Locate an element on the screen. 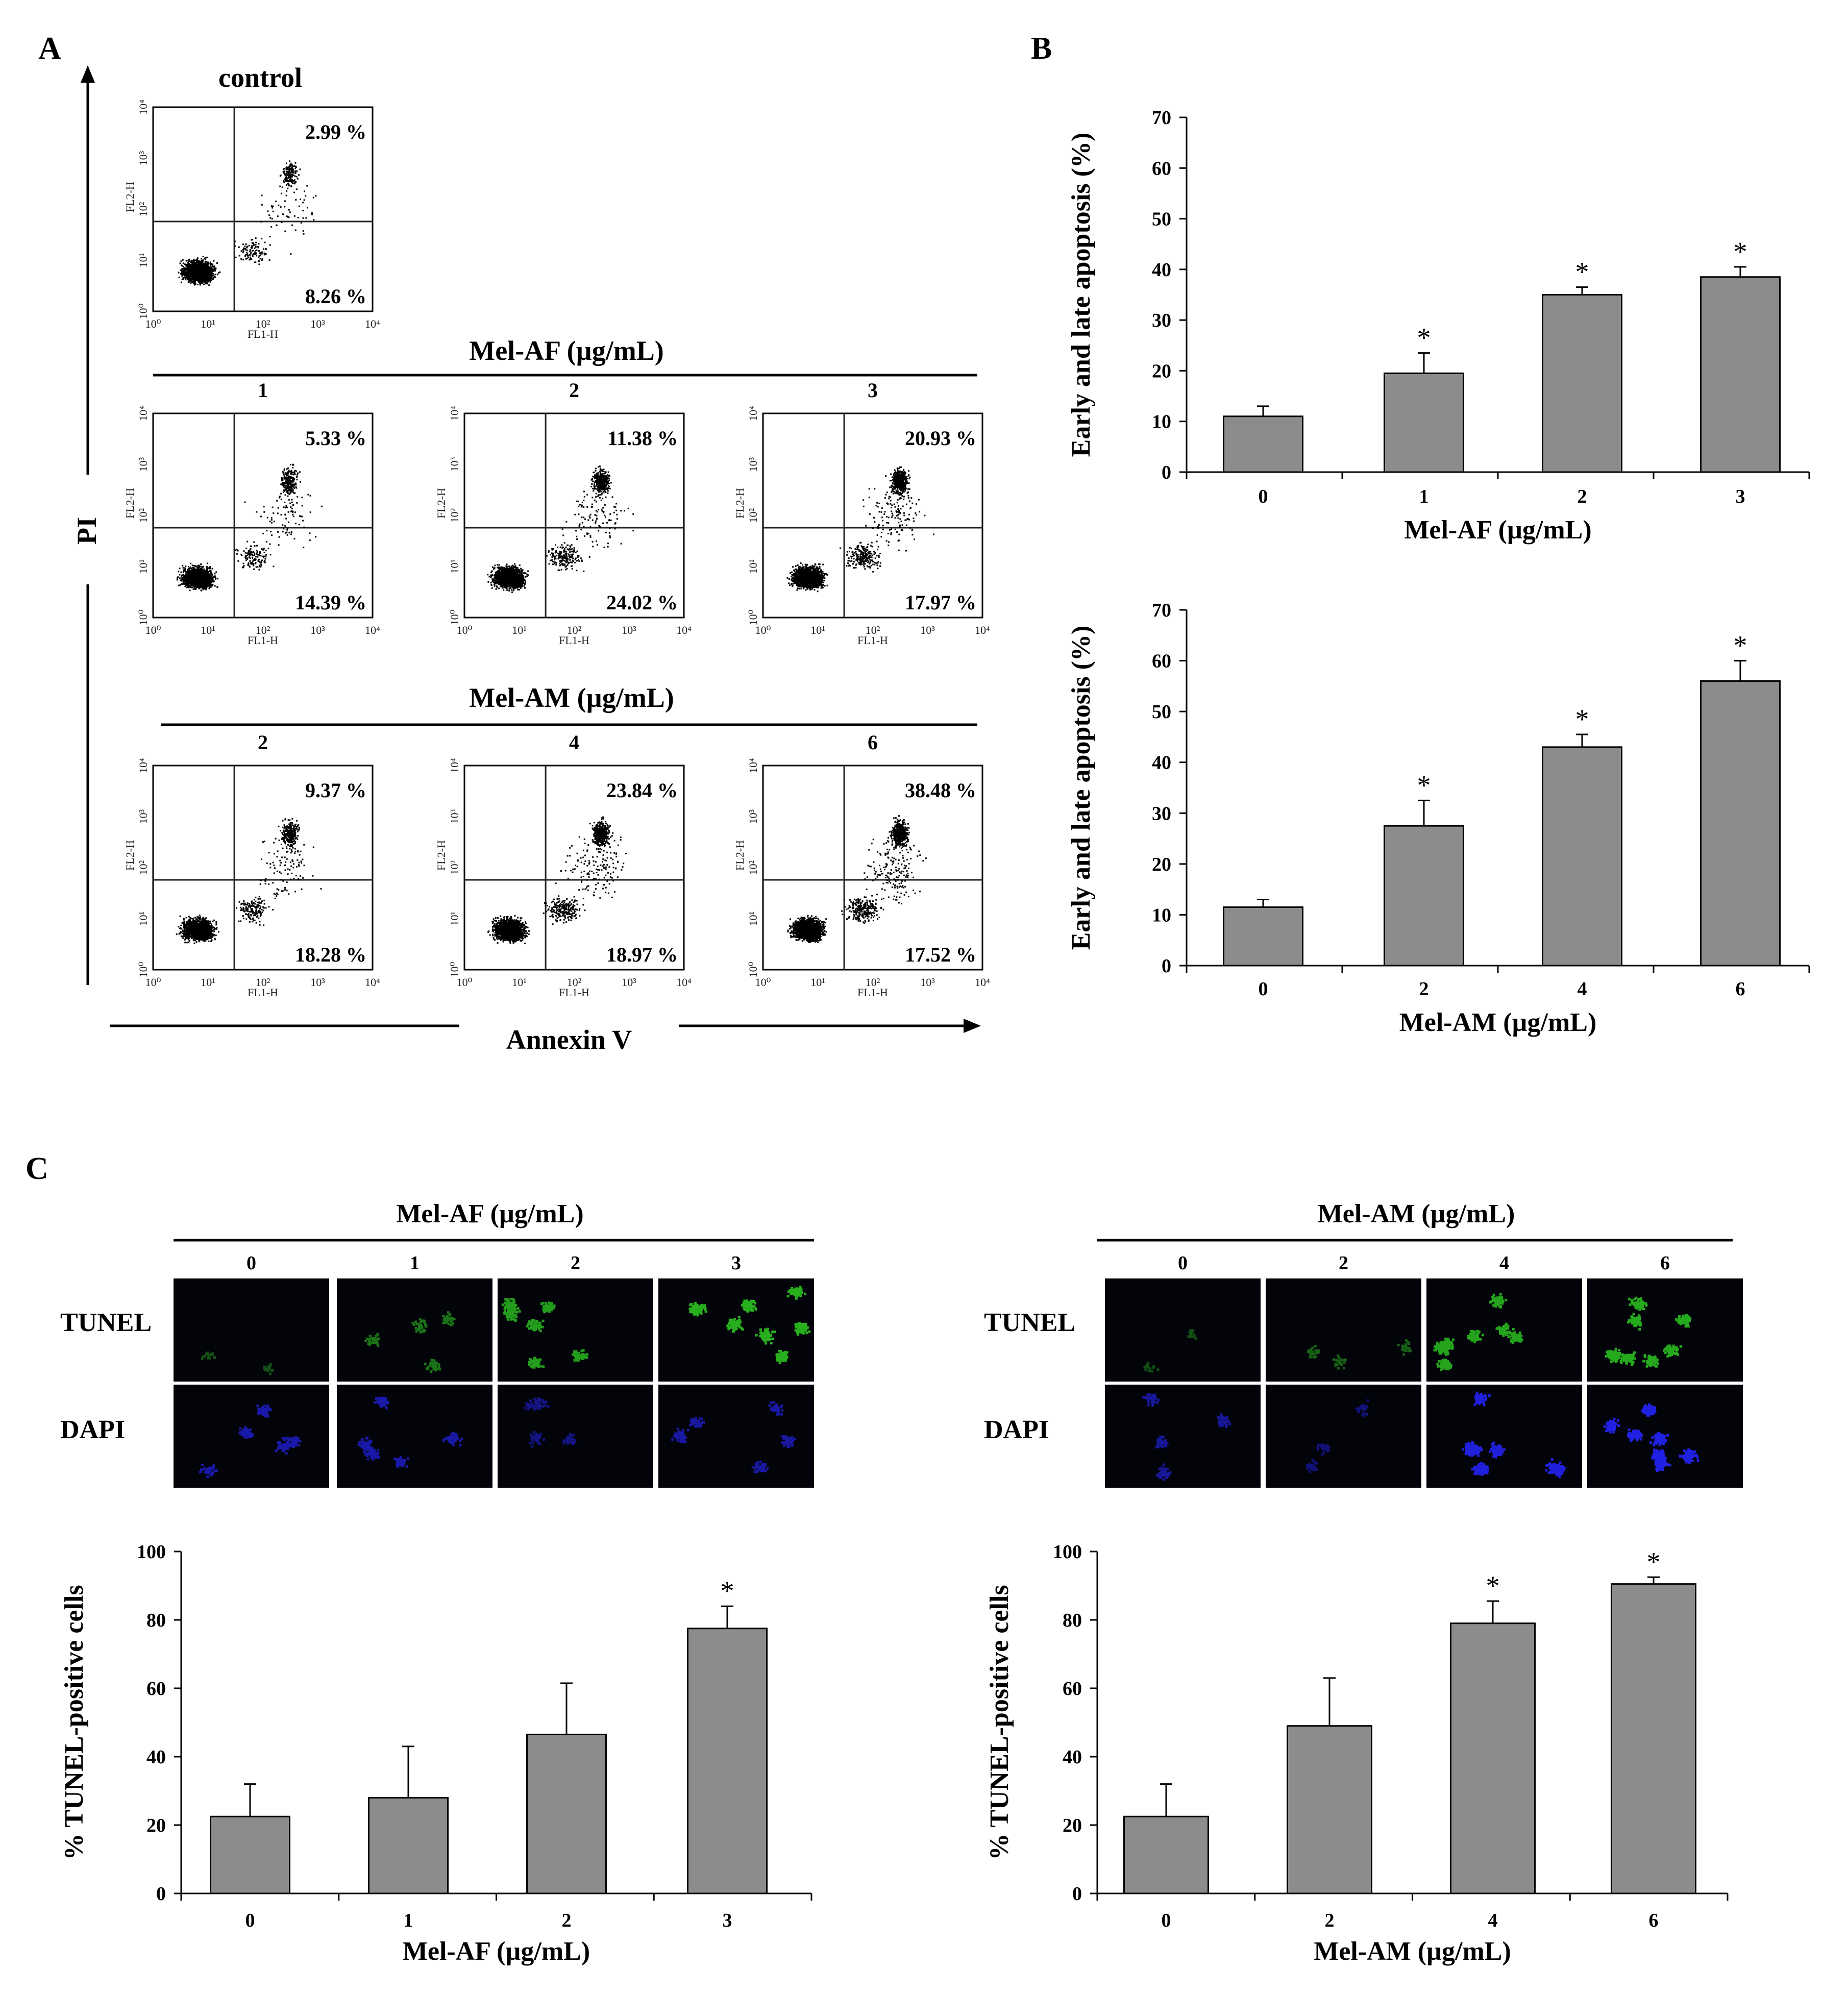 Image resolution: width=1848 pixels, height=1994 pixels. control-title: control is located at coordinates (260, 77).